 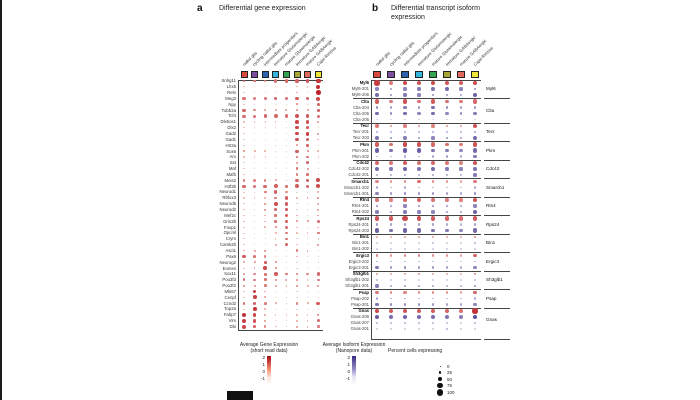 I want to click on gene-label: Neurod2, so click(x=227, y=209).